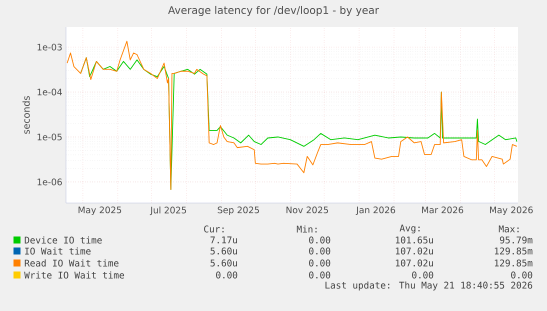 The image size is (547, 311). I want to click on y-tick-label: 1e-05, so click(50, 137).